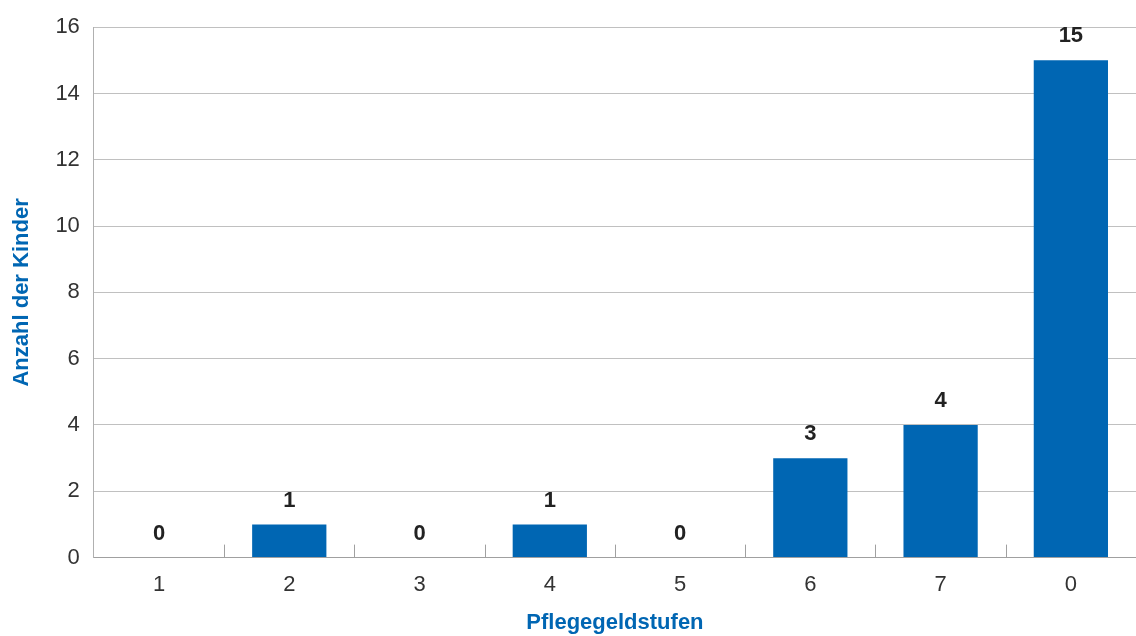  I want to click on x-tick-label: 7, so click(940, 583).